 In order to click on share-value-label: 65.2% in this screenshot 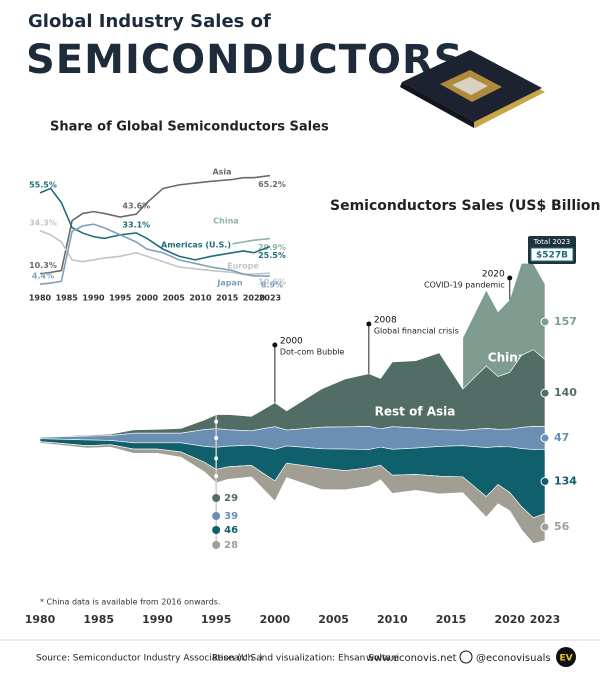, I will do `click(272, 184)`.